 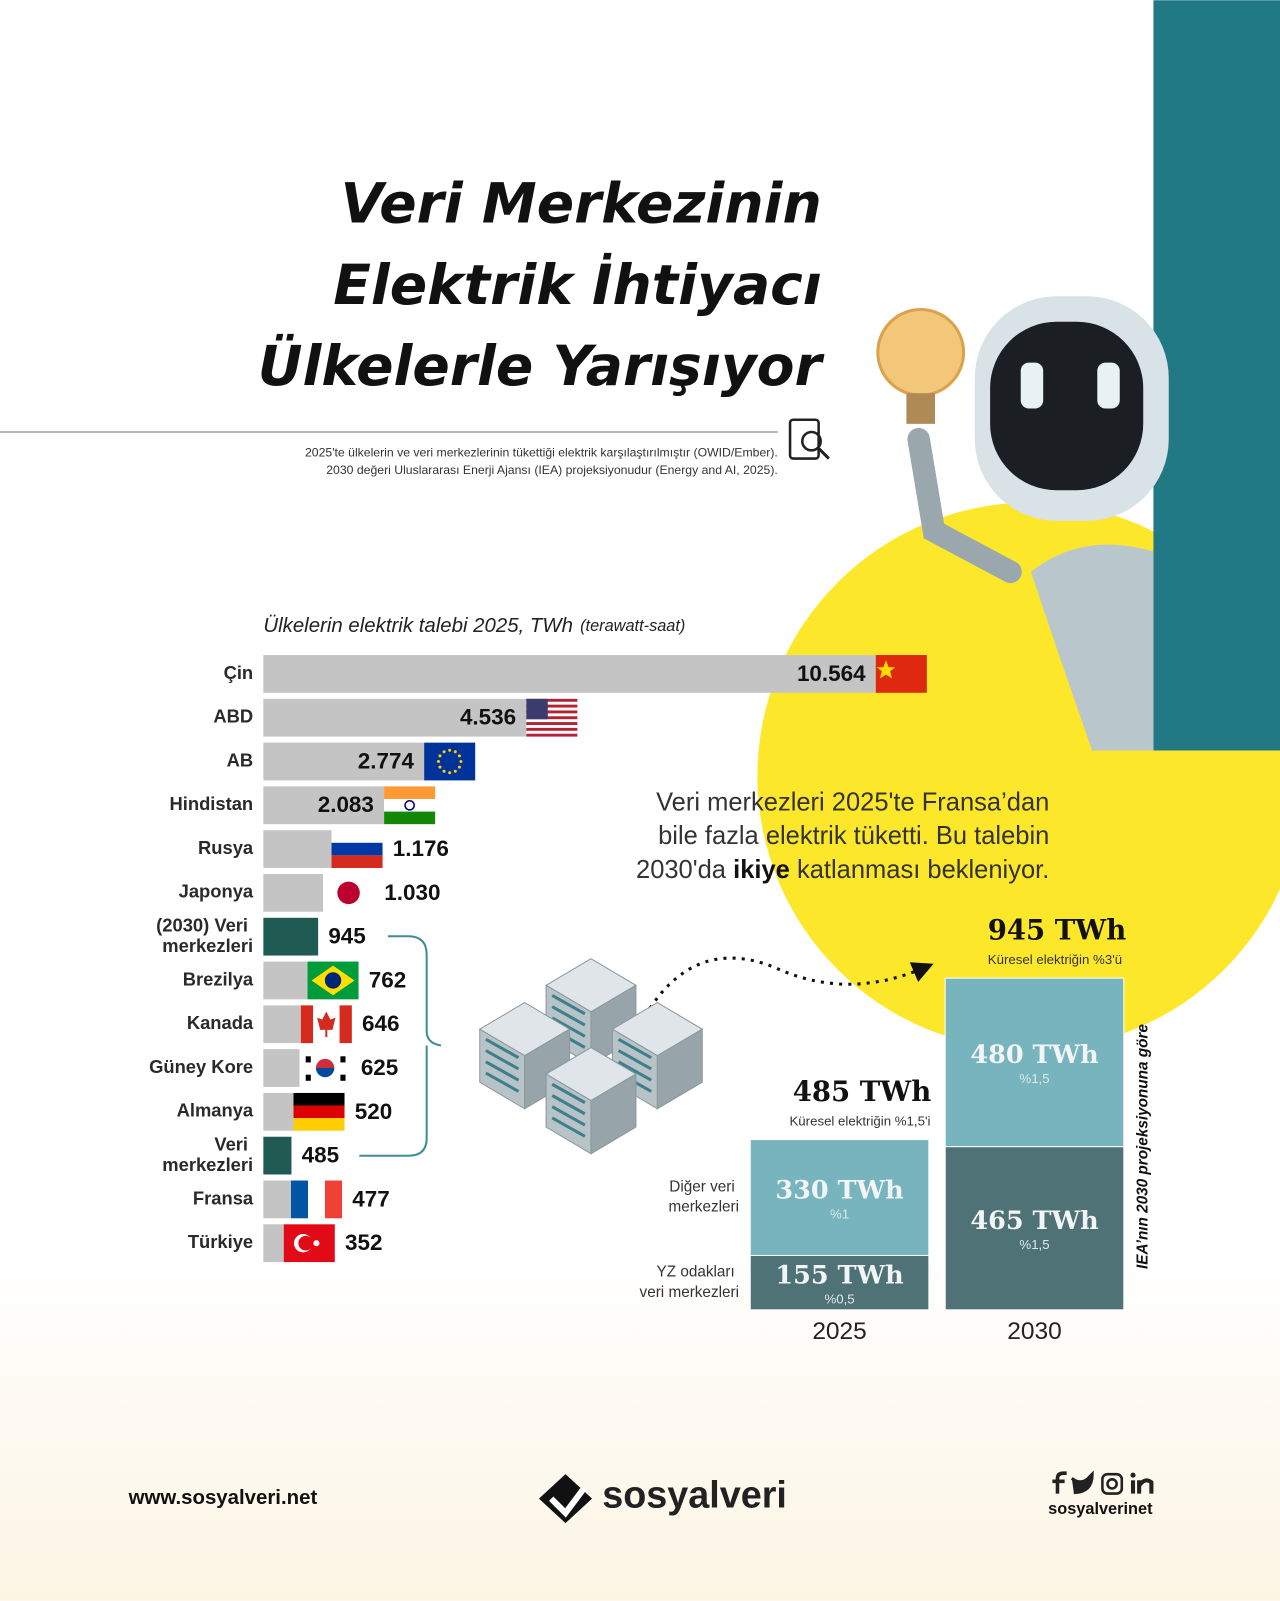 I want to click on server-right, so click(x=679, y=1069).